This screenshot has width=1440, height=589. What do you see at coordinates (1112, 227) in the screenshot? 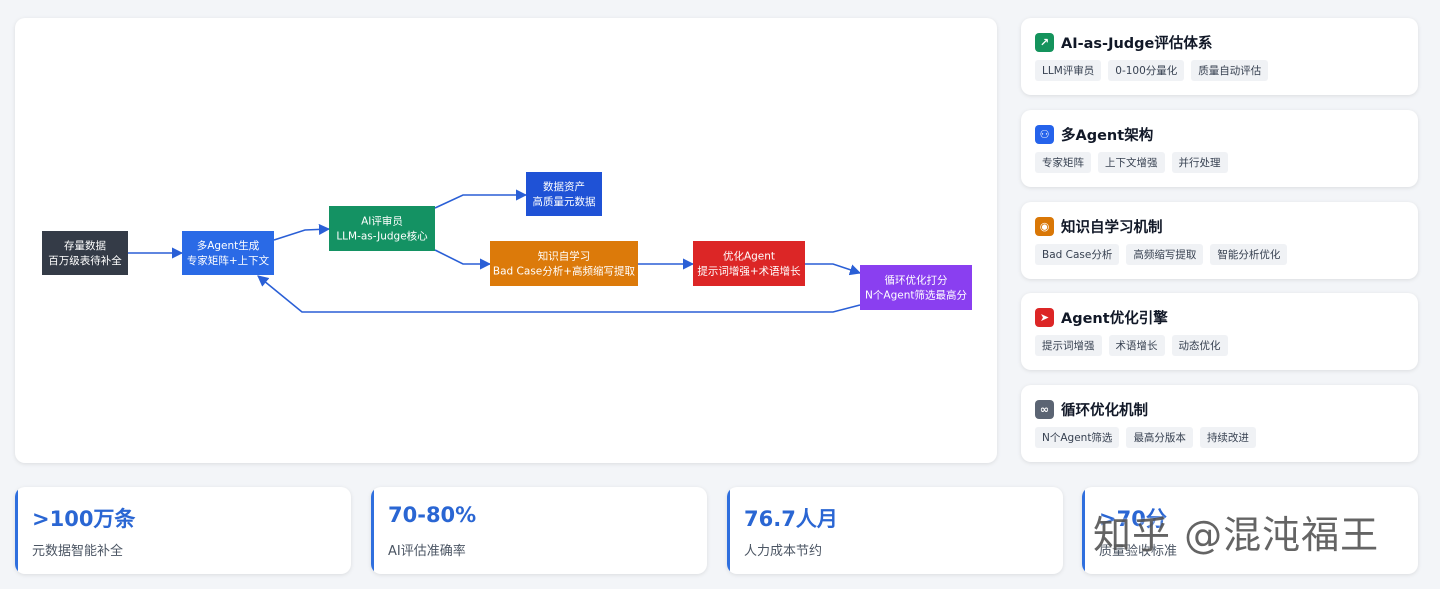
I see `feature-title: 知识自学习机制` at bounding box center [1112, 227].